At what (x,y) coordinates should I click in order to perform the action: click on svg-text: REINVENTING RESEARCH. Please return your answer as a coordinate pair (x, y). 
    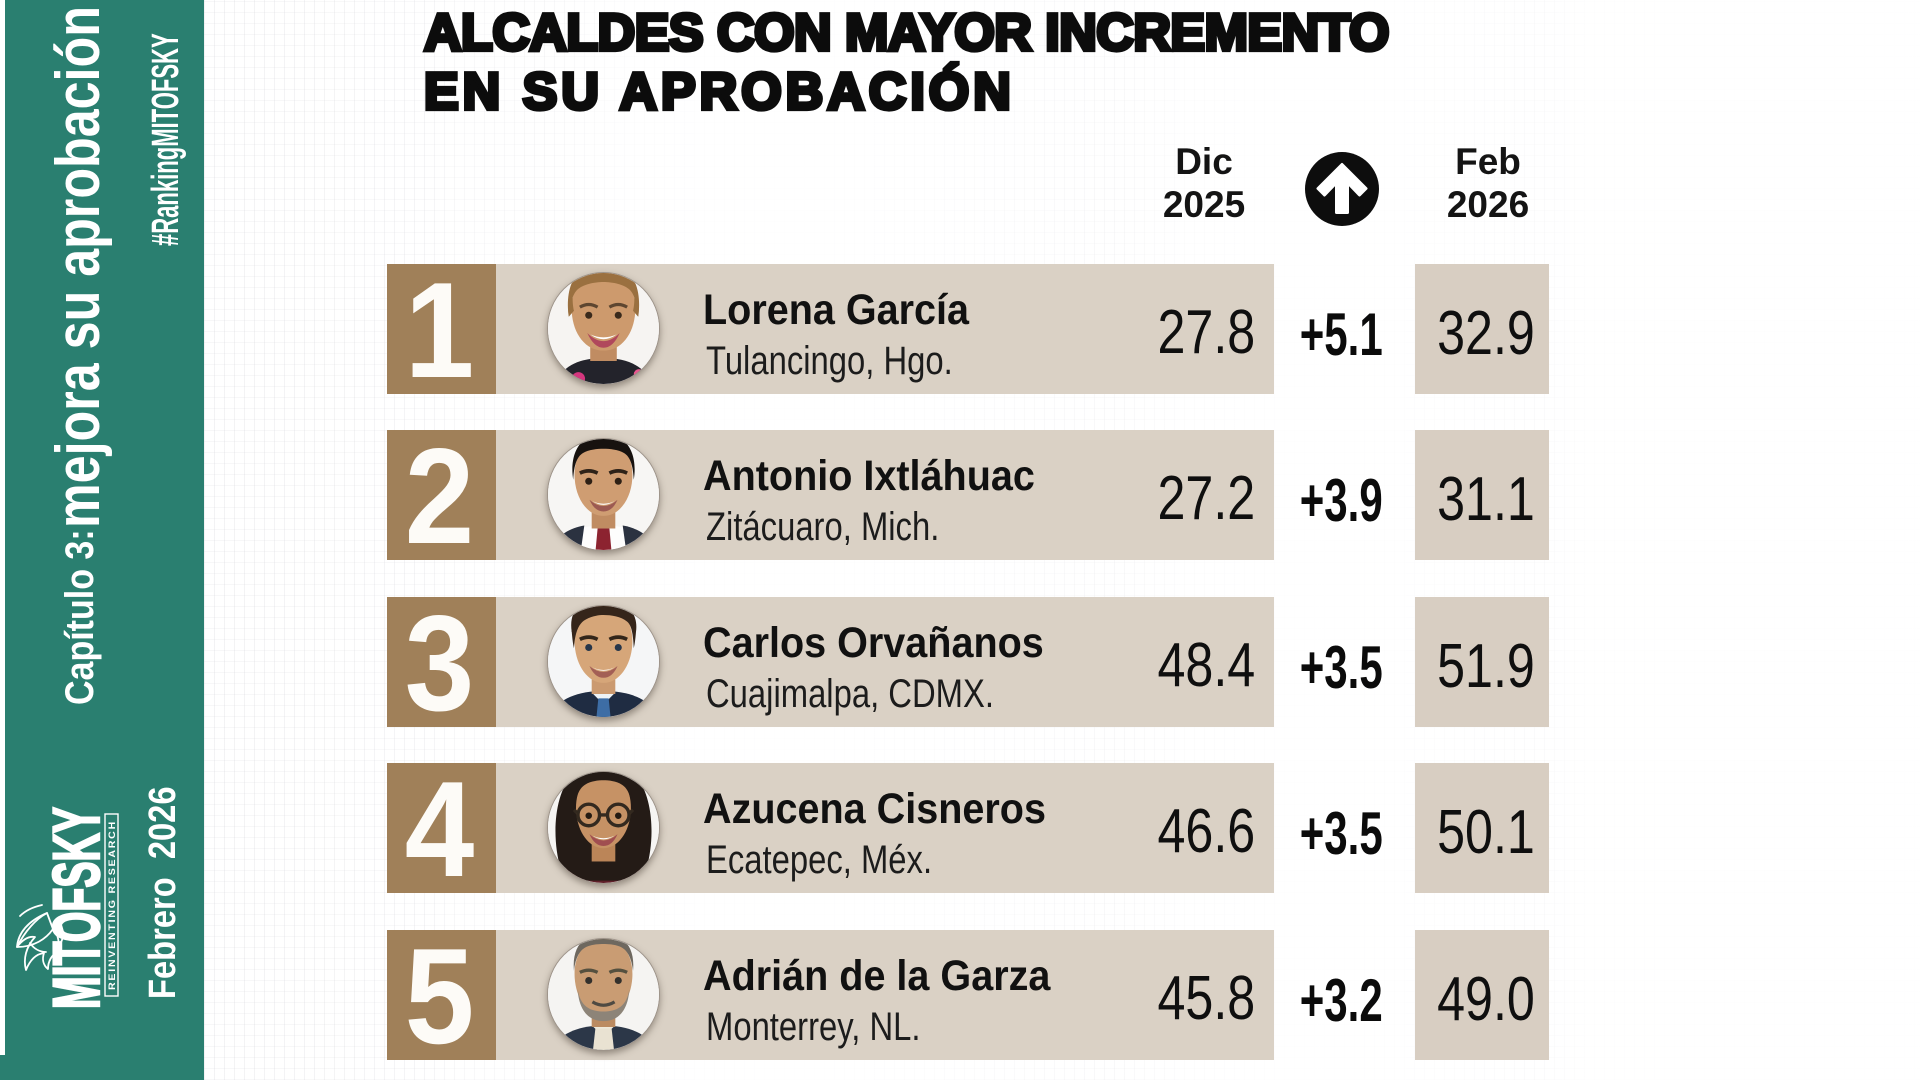
    Looking at the image, I should click on (112, 905).